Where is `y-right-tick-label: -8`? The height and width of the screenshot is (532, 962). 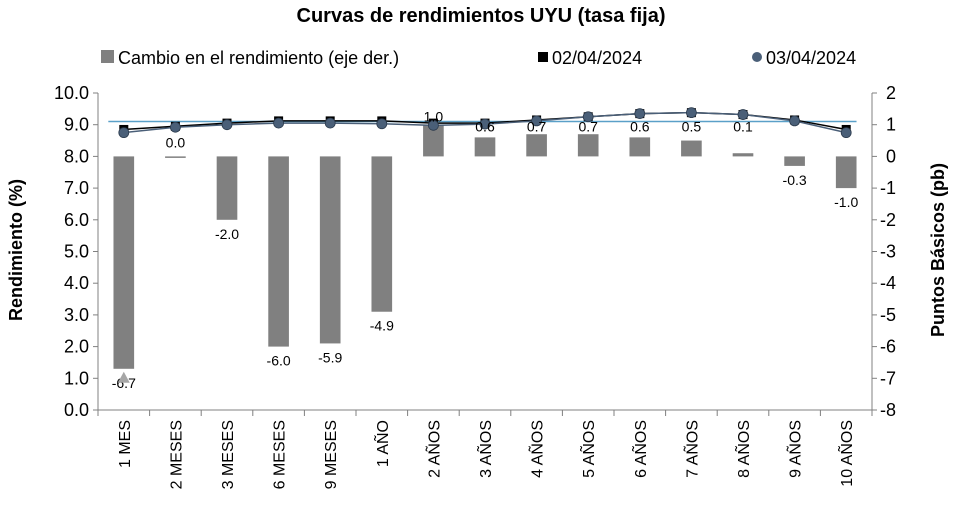
y-right-tick-label: -8 is located at coordinates (888, 410).